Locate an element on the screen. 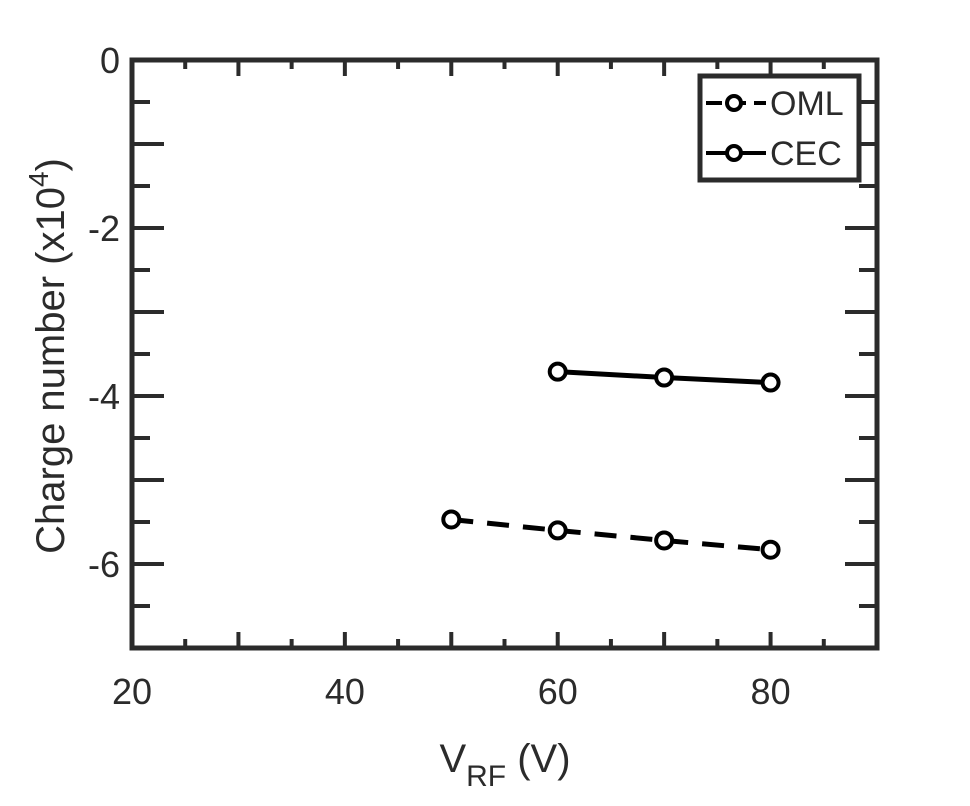 This screenshot has width=970, height=806. x-axis-label-sub: RF is located at coordinates (486, 776).